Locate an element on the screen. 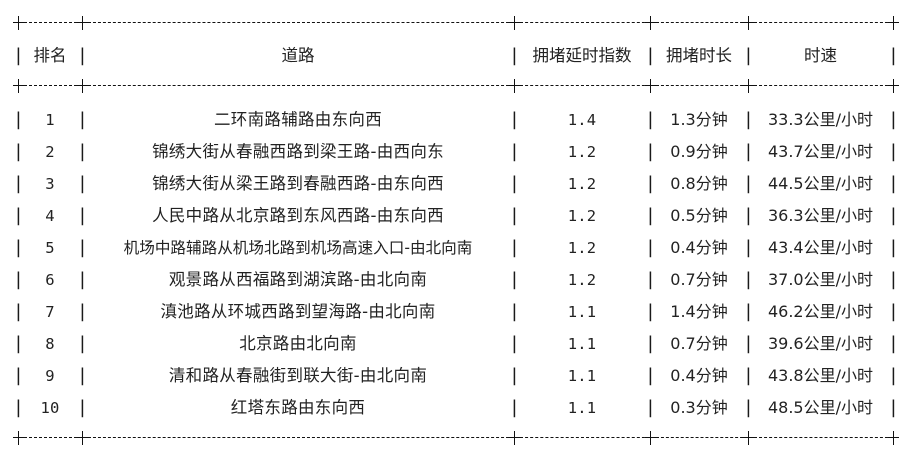 This screenshot has height=464, width=914. cell-rank: 9 is located at coordinates (50, 376).